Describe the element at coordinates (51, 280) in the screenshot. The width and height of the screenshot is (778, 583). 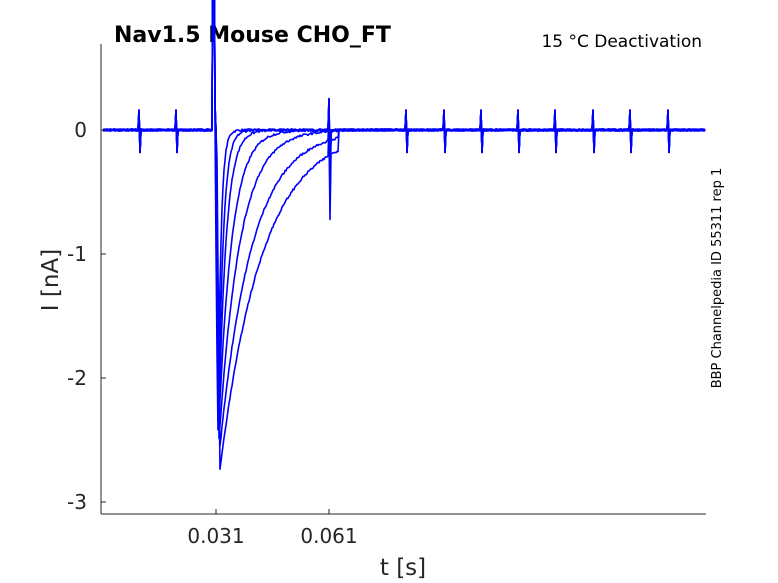
I see `y-axis-label: I [nA]` at that location.